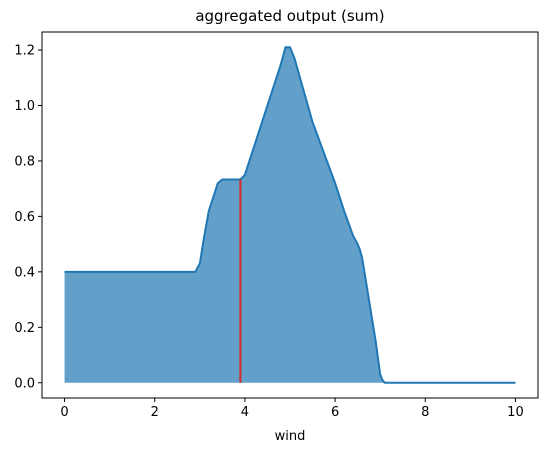 This screenshot has height=453, width=547. I want to click on x-tick-label: 0, so click(64, 412).